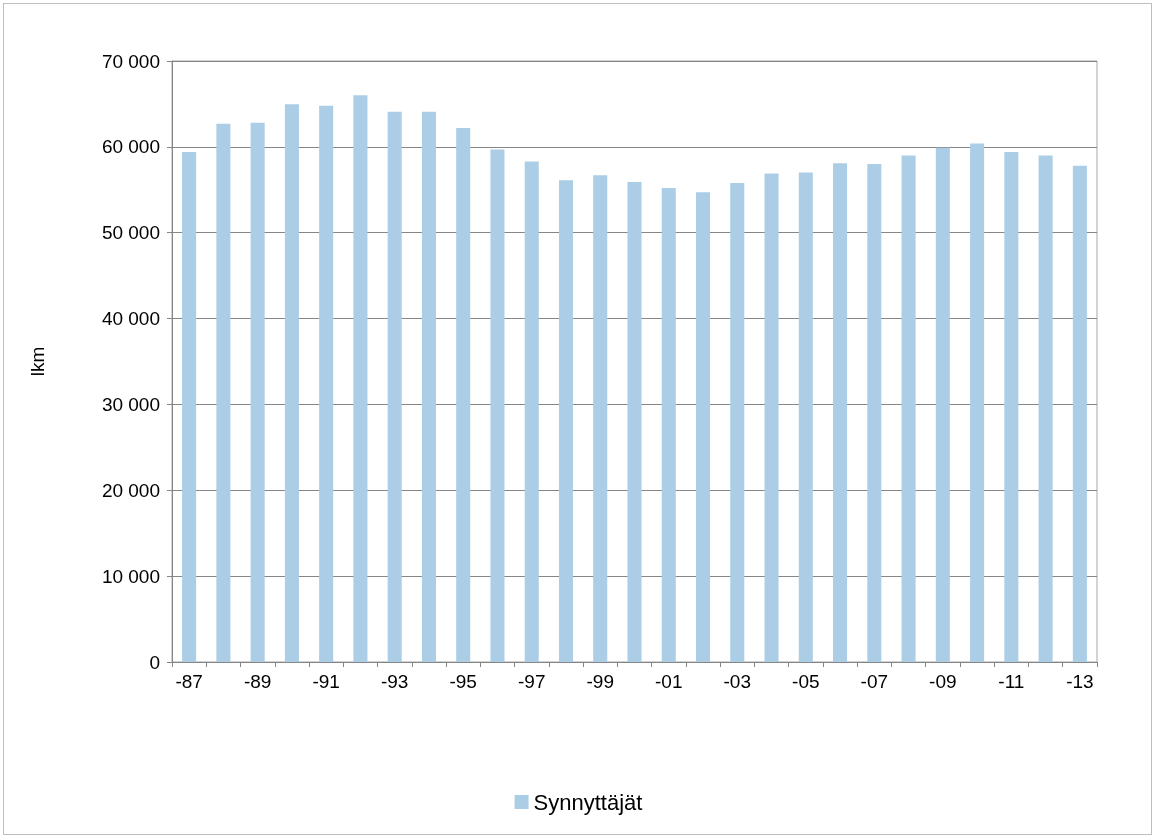 The width and height of the screenshot is (1157, 840). What do you see at coordinates (1080, 681) in the screenshot?
I see `x-tick-label: -13` at bounding box center [1080, 681].